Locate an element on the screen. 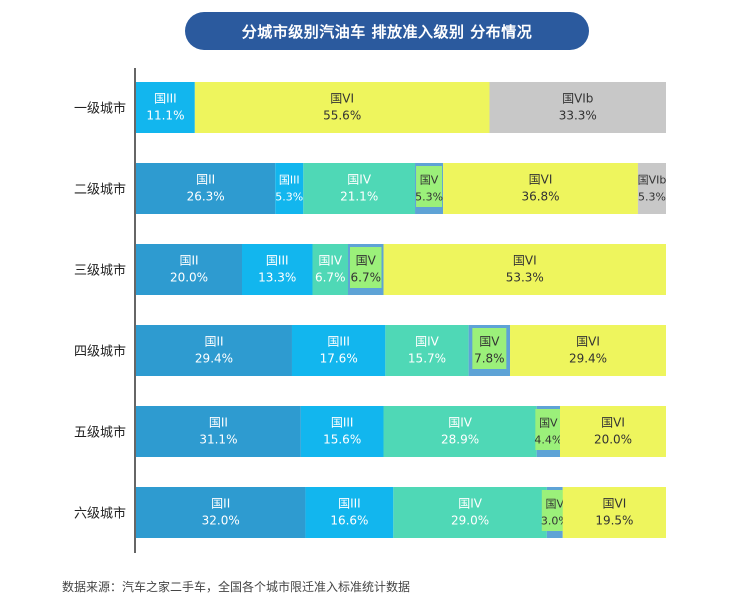 The image size is (744, 605). category-label: 四级城市 is located at coordinates (100, 352).